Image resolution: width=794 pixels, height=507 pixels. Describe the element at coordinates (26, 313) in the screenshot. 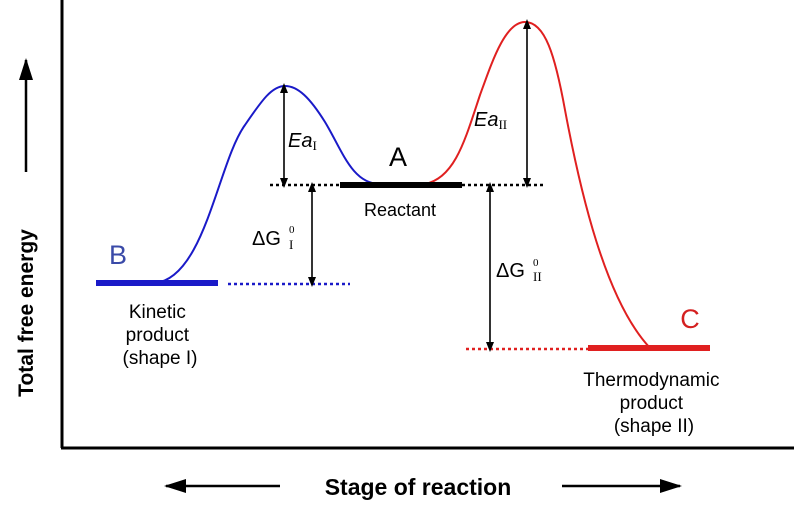

I see `y-axis-label: Total free energy` at that location.